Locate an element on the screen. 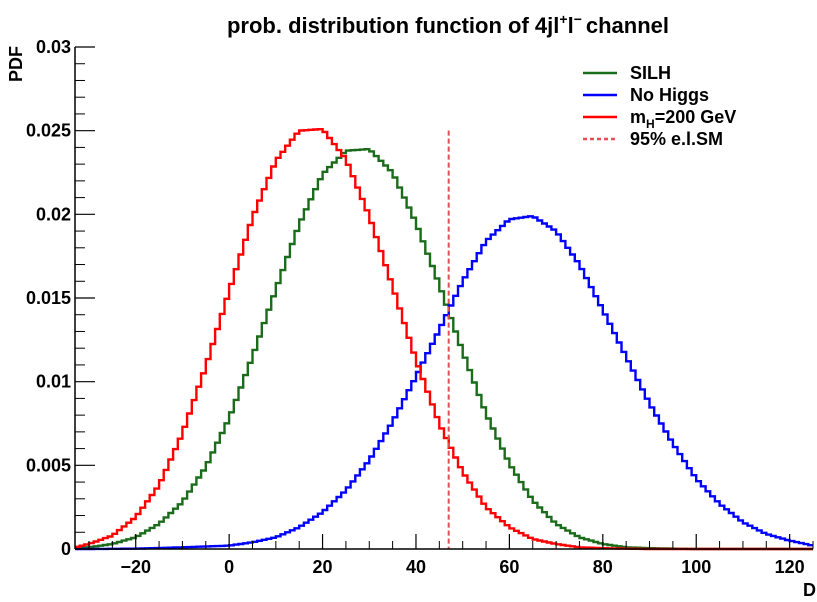 Image resolution: width=817 pixels, height=602 pixels. y-axis-label: PDF is located at coordinates (16, 64).